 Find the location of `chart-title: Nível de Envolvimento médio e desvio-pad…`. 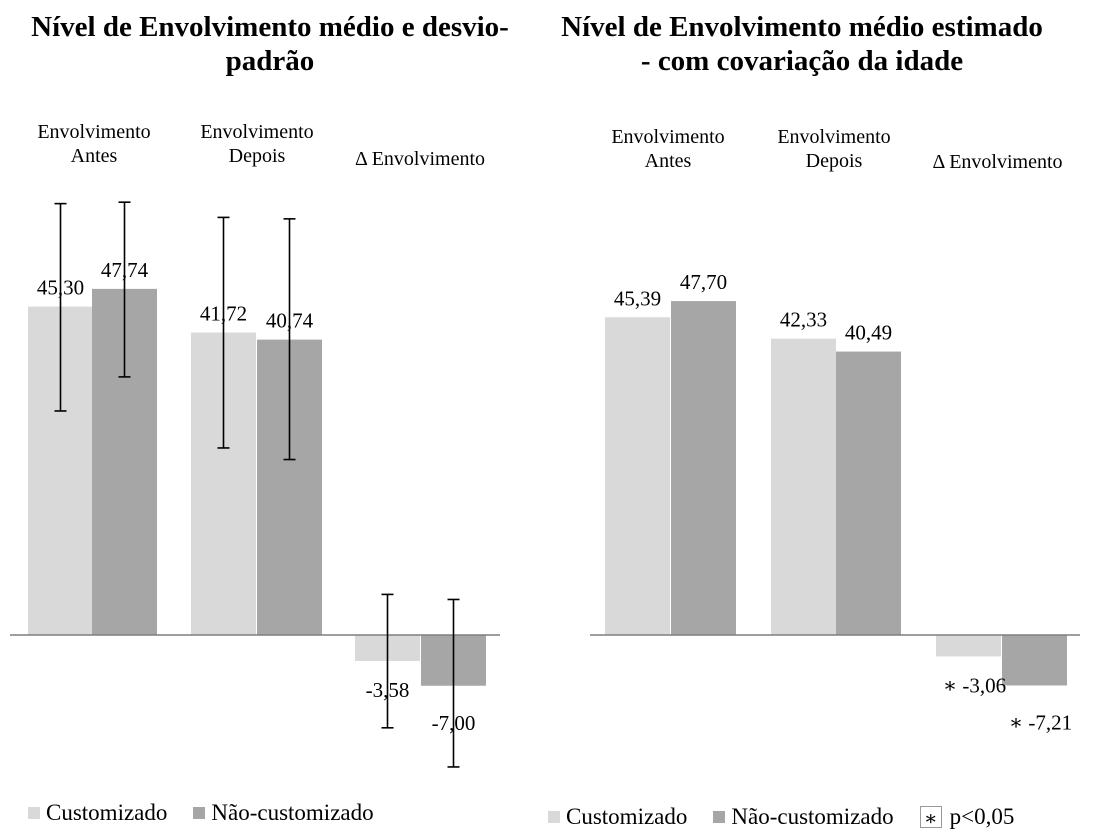

chart-title: Nível de Envolvimento médio e desvio-pad… is located at coordinates (270, 44).